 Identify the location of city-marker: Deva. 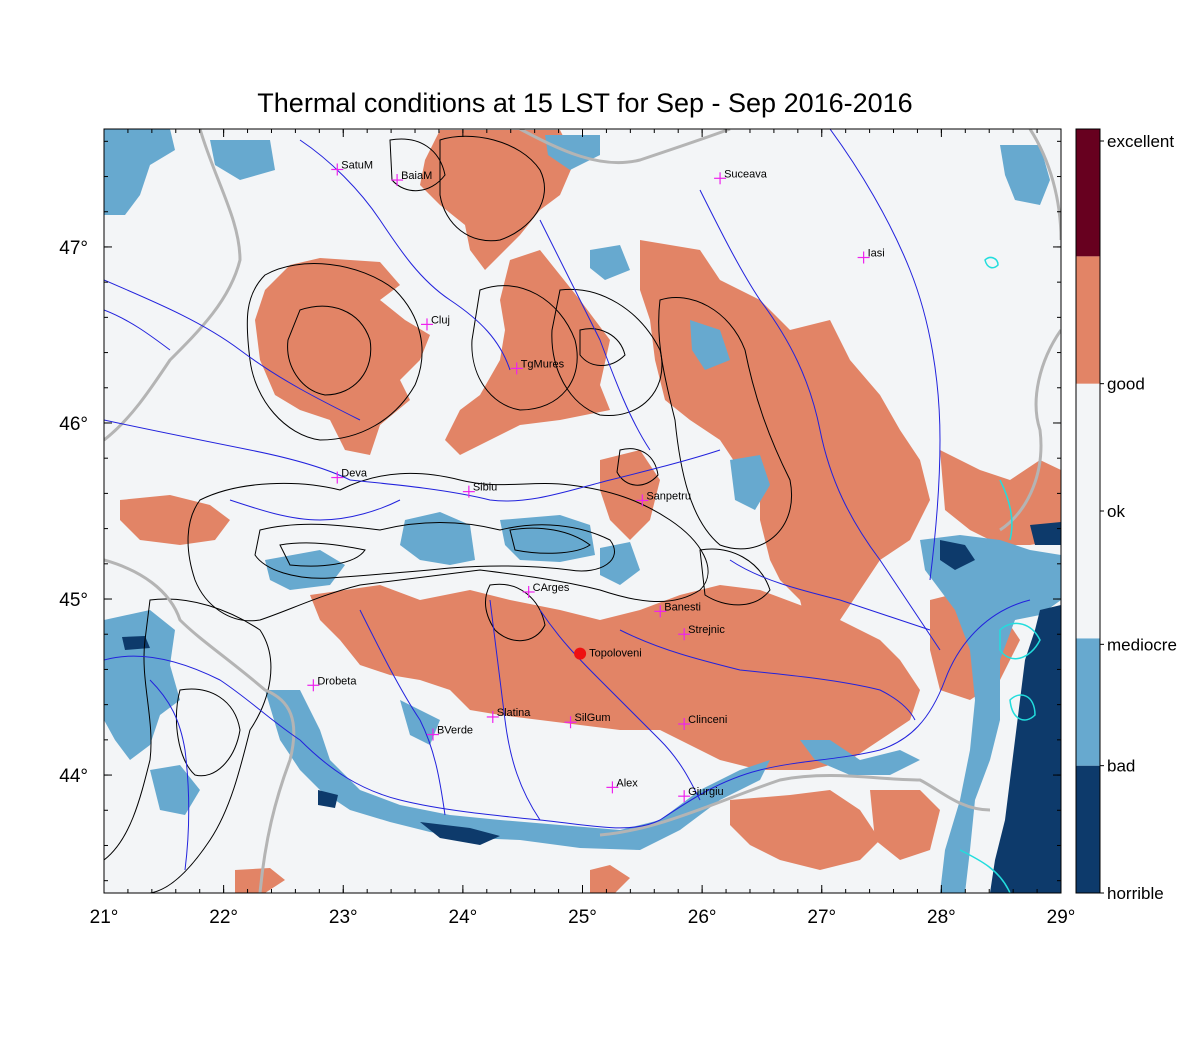
(349, 476).